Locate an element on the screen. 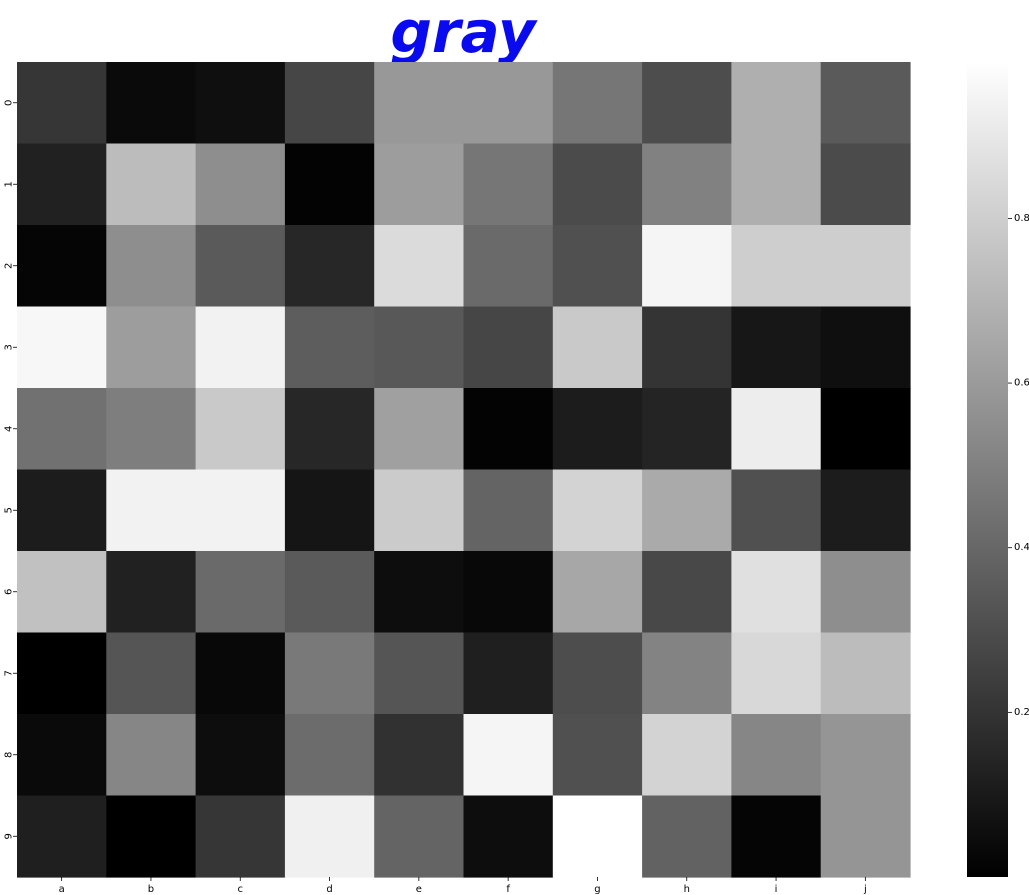  x-axis: a b c d e f g h i j is located at coordinates (463, 886).